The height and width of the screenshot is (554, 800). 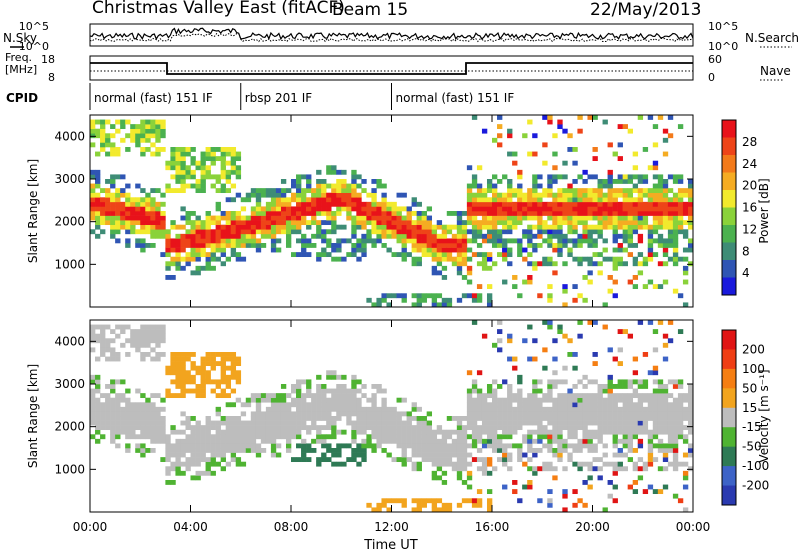 I want to click on colorbar-segment, so click(x=729, y=216).